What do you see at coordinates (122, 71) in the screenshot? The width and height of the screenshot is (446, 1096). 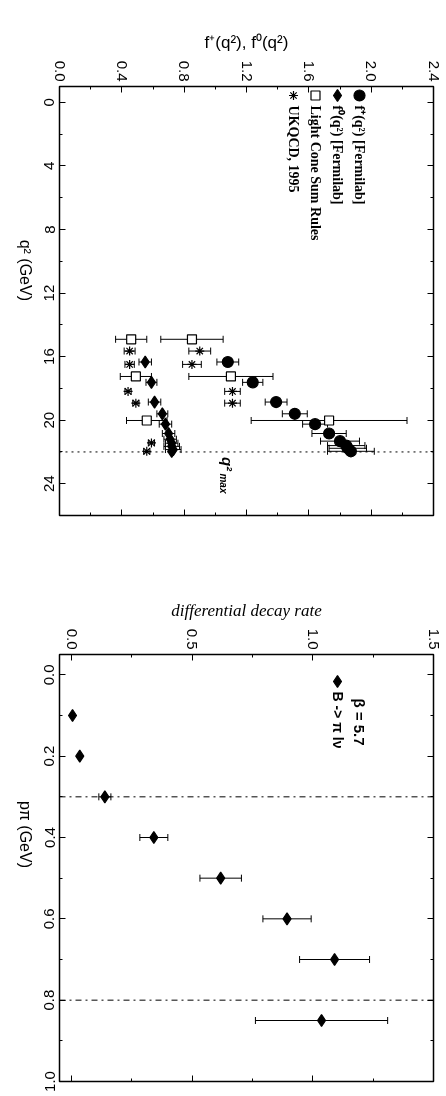 I see `x-tick-label: 0.4` at bounding box center [122, 71].